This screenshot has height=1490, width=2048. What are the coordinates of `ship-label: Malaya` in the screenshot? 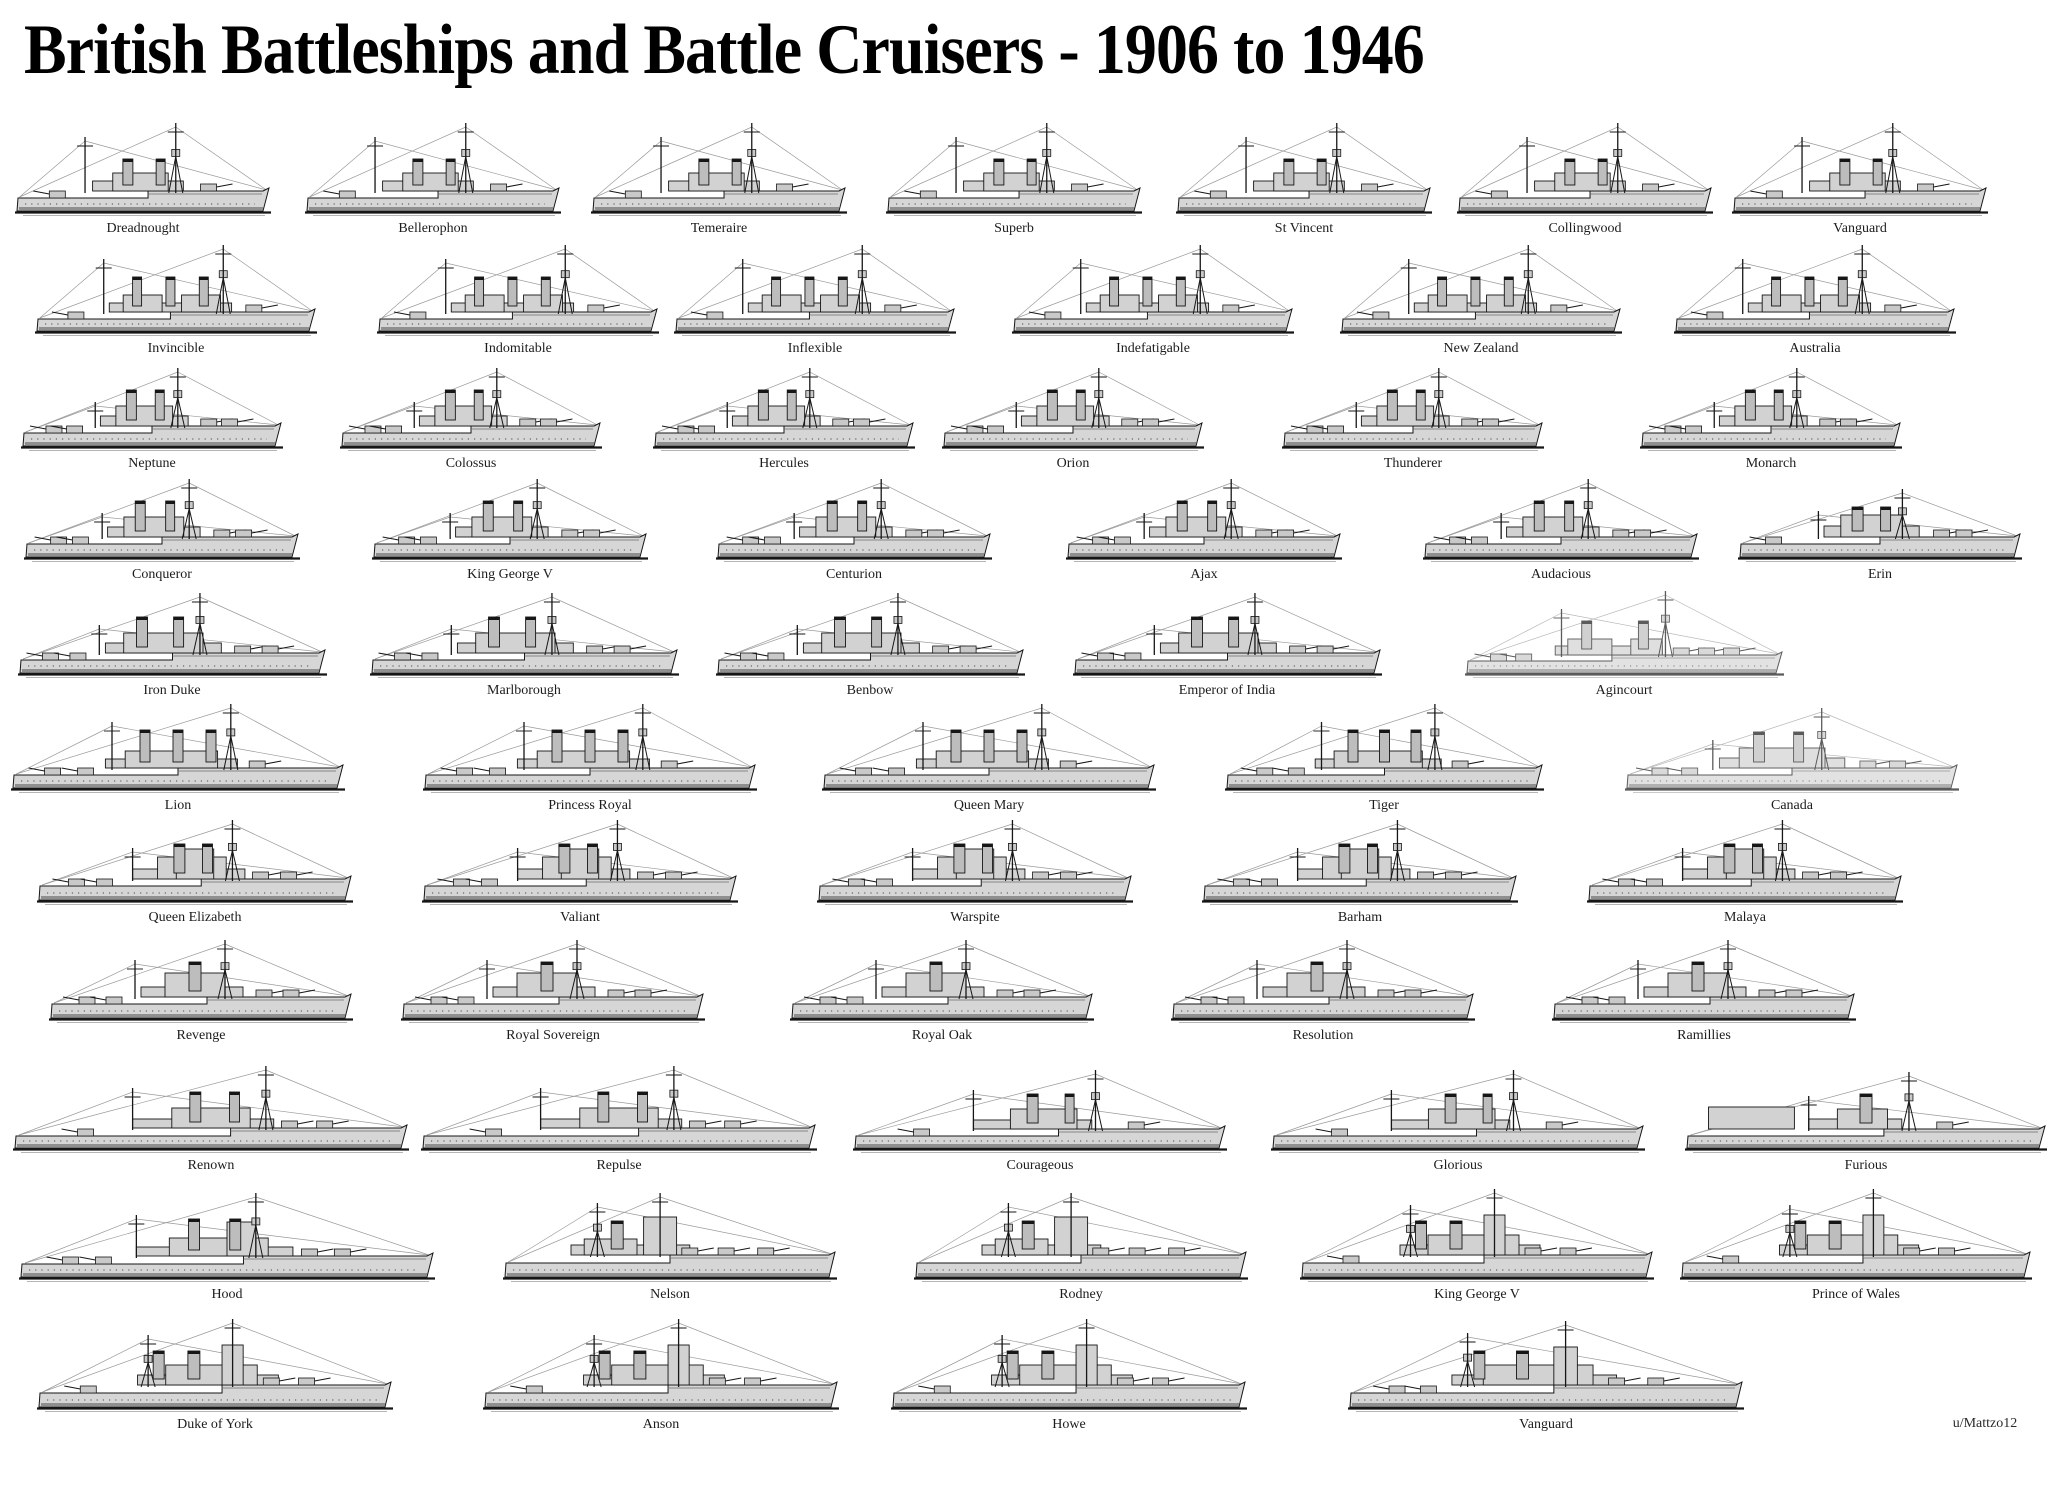 It's located at (1745, 917).